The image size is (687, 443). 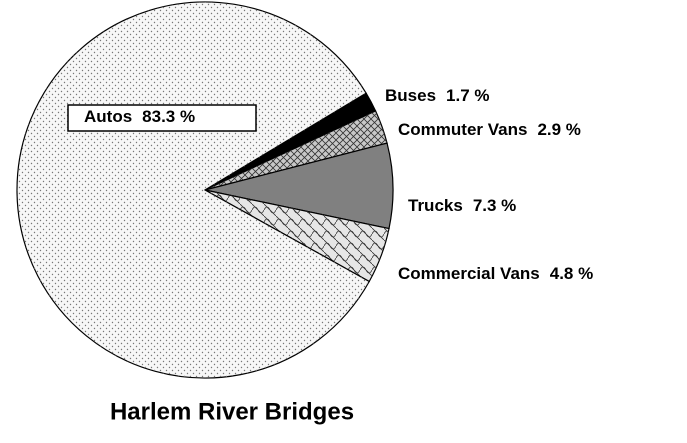 I want to click on label-box, so click(x=162, y=118).